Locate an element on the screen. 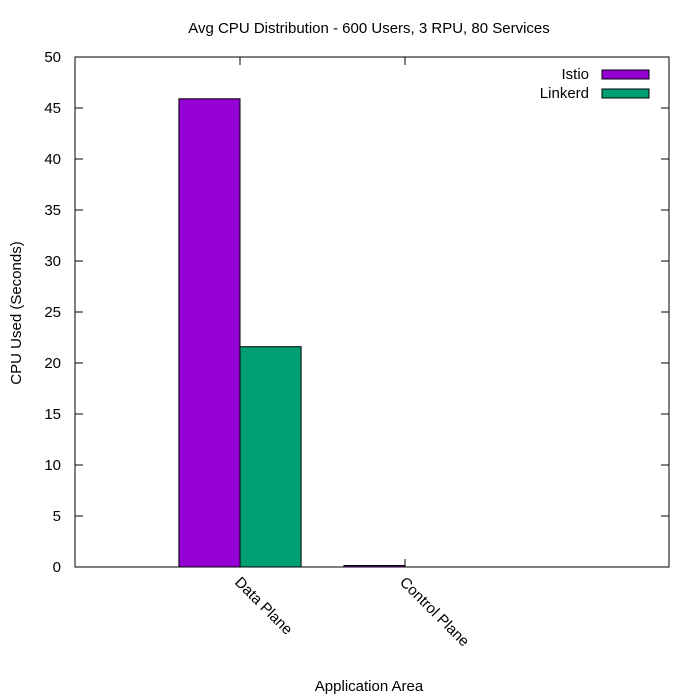 This screenshot has height=700, width=700. y-tick-label: 30 is located at coordinates (52, 261).